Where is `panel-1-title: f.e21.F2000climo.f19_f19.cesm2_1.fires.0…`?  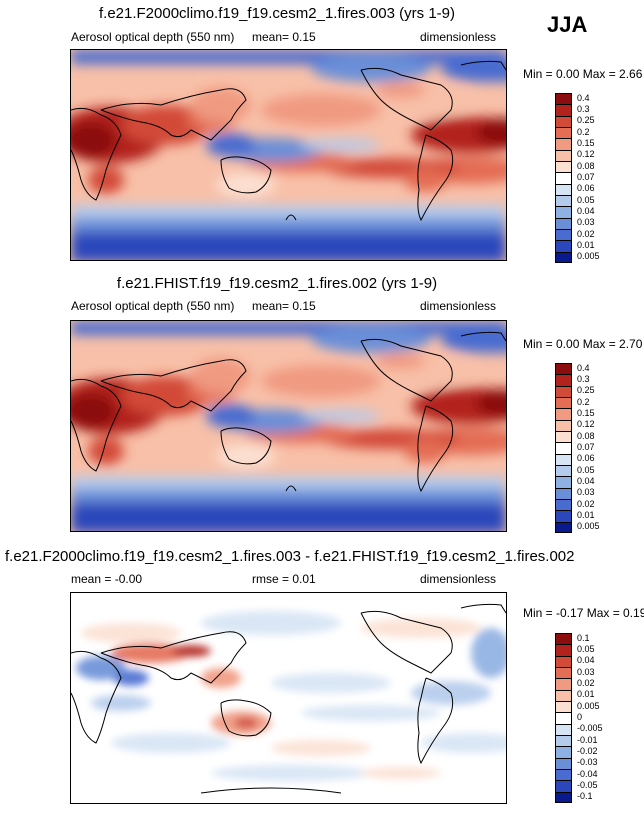 panel-1-title: f.e21.F2000climo.f19_f19.cesm2_1.fires.0… is located at coordinates (276, 13).